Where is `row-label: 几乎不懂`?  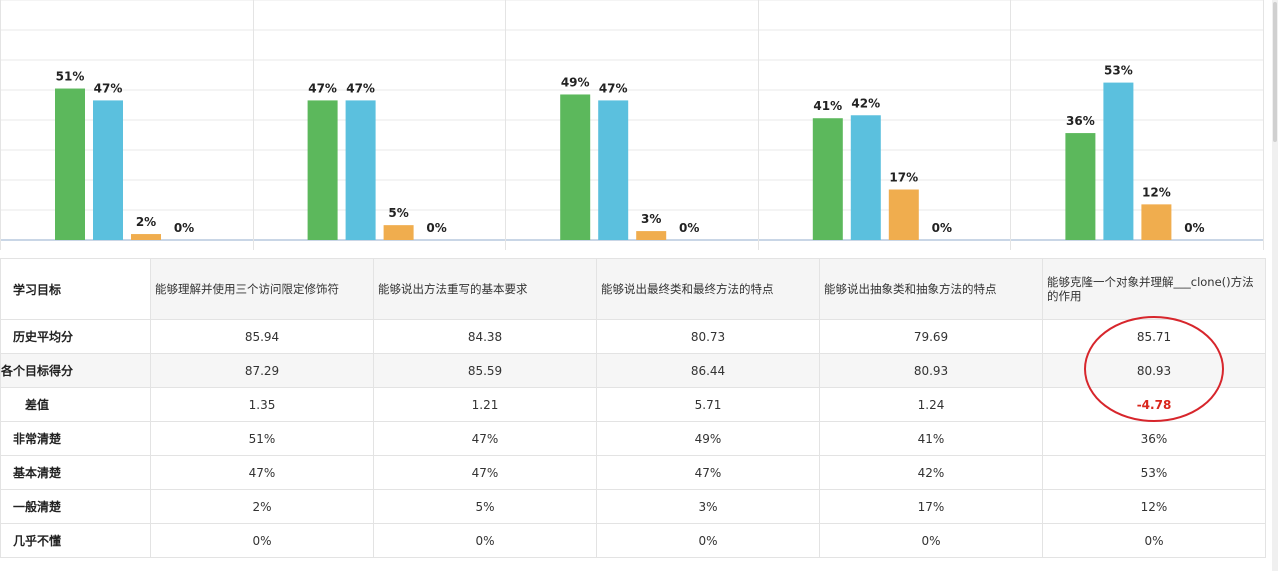 row-label: 几乎不懂 is located at coordinates (75, 540).